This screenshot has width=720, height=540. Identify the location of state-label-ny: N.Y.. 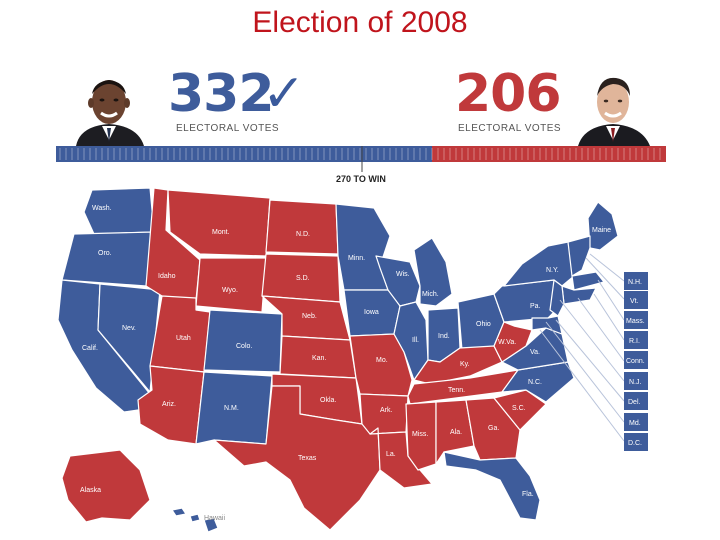
(552, 270).